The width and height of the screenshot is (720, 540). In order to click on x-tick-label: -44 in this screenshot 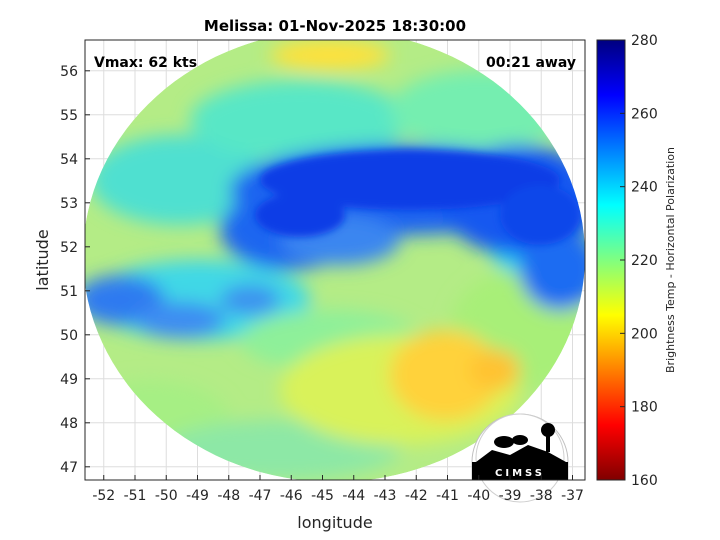, I will do `click(353, 496)`.